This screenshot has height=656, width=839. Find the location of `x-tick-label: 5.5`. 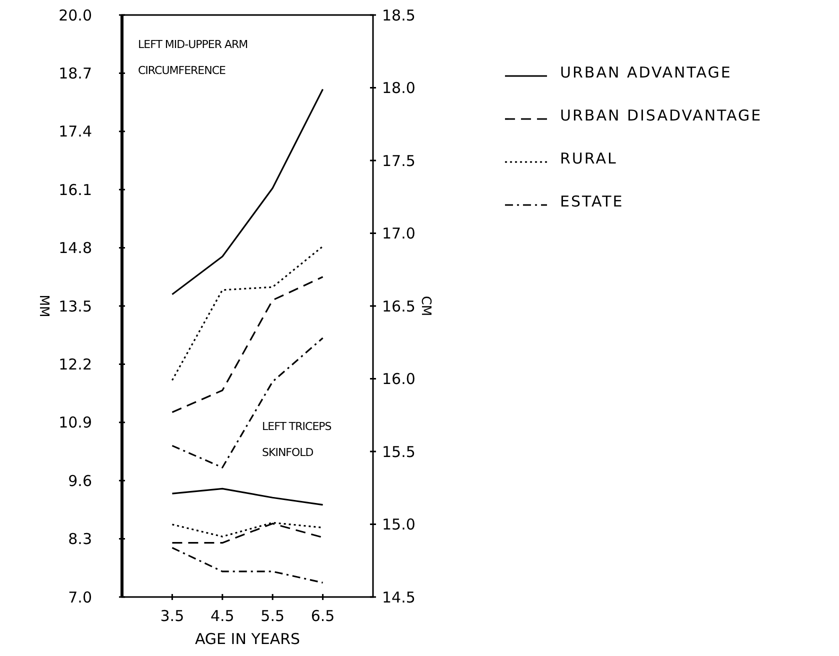

x-tick-label: 5.5 is located at coordinates (272, 616).